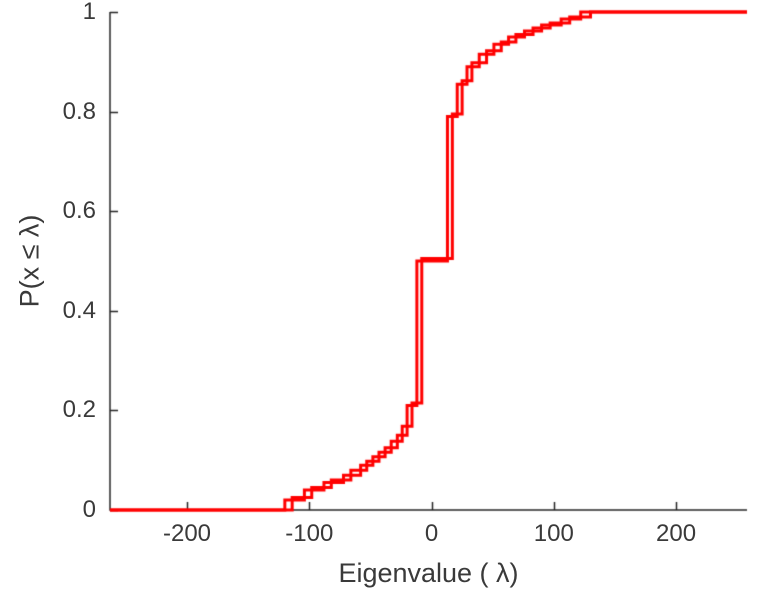  Describe the element at coordinates (187, 533) in the screenshot. I see `x-tick-label: -200` at that location.